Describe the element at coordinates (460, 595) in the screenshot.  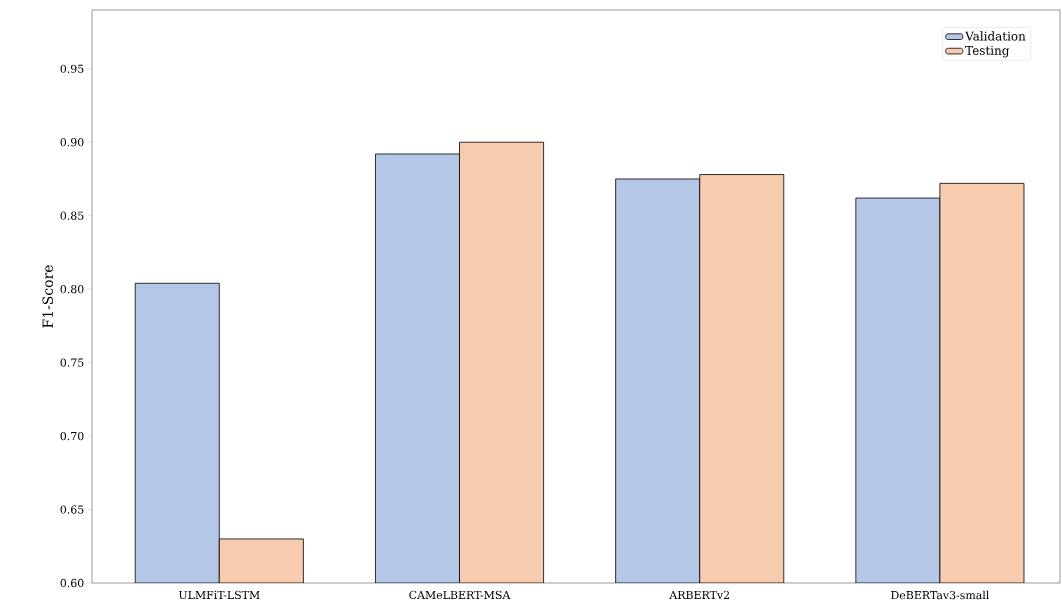
I see `x-tick-label: CAMeLBERT-MSA` at that location.